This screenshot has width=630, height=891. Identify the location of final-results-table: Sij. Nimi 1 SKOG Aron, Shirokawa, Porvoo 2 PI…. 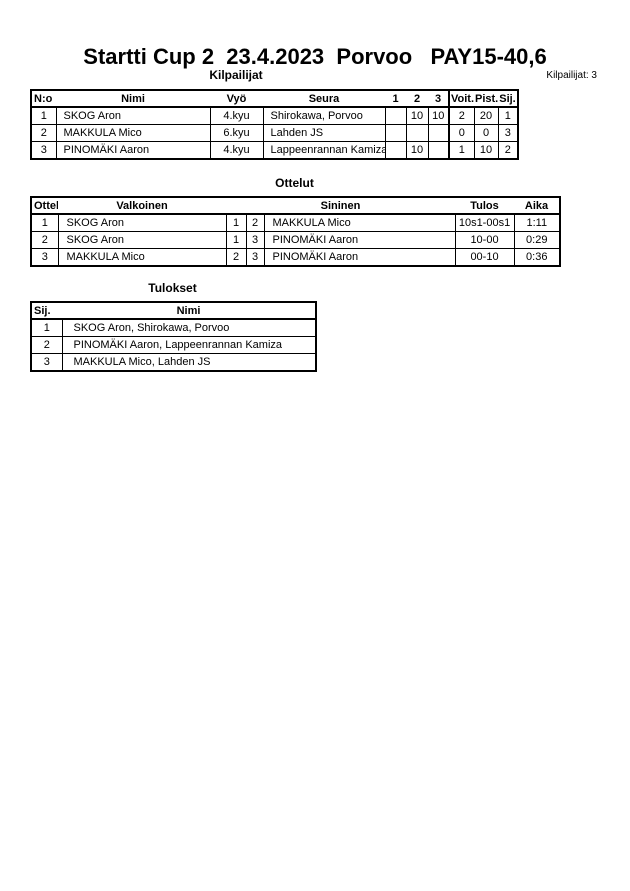
(173, 336).